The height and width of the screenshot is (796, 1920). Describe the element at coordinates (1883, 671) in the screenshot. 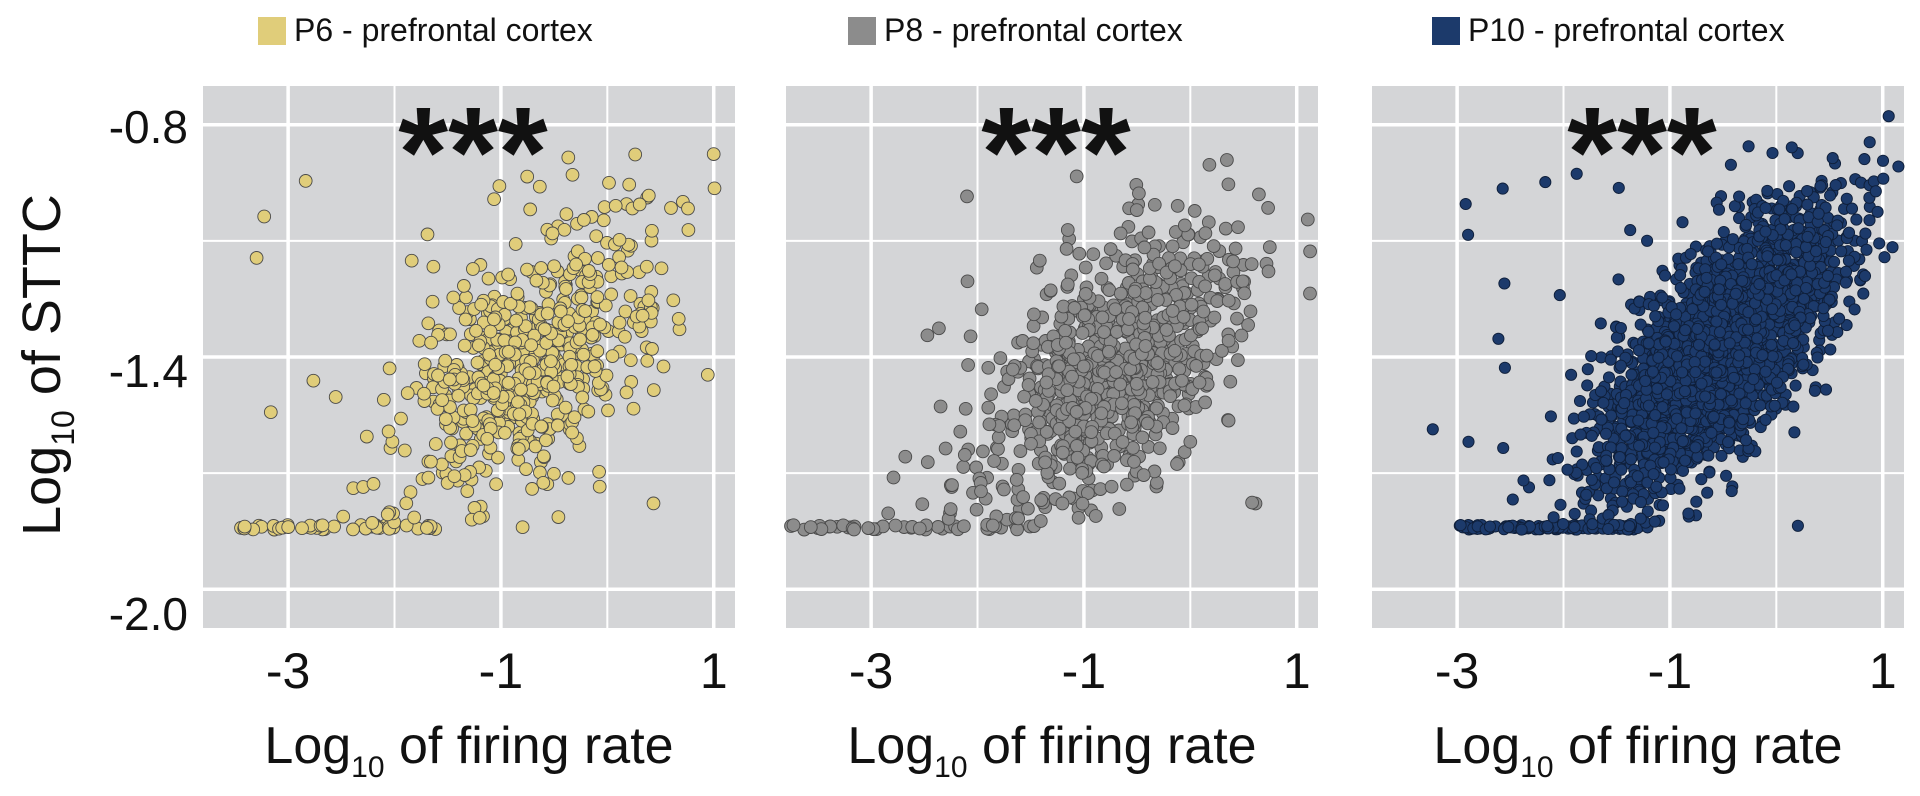

I see `x-tick-label: 1` at that location.